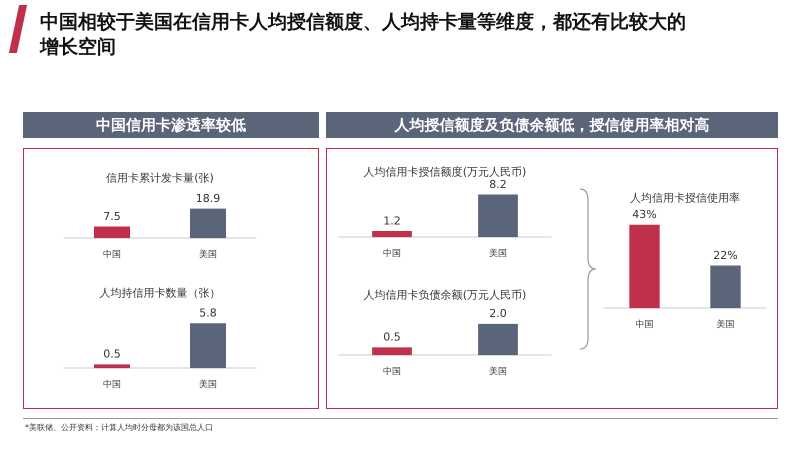 The image size is (800, 450). Describe the element at coordinates (171, 125) in the screenshot. I see `text: 中国信用卡渗透率较低` at that location.